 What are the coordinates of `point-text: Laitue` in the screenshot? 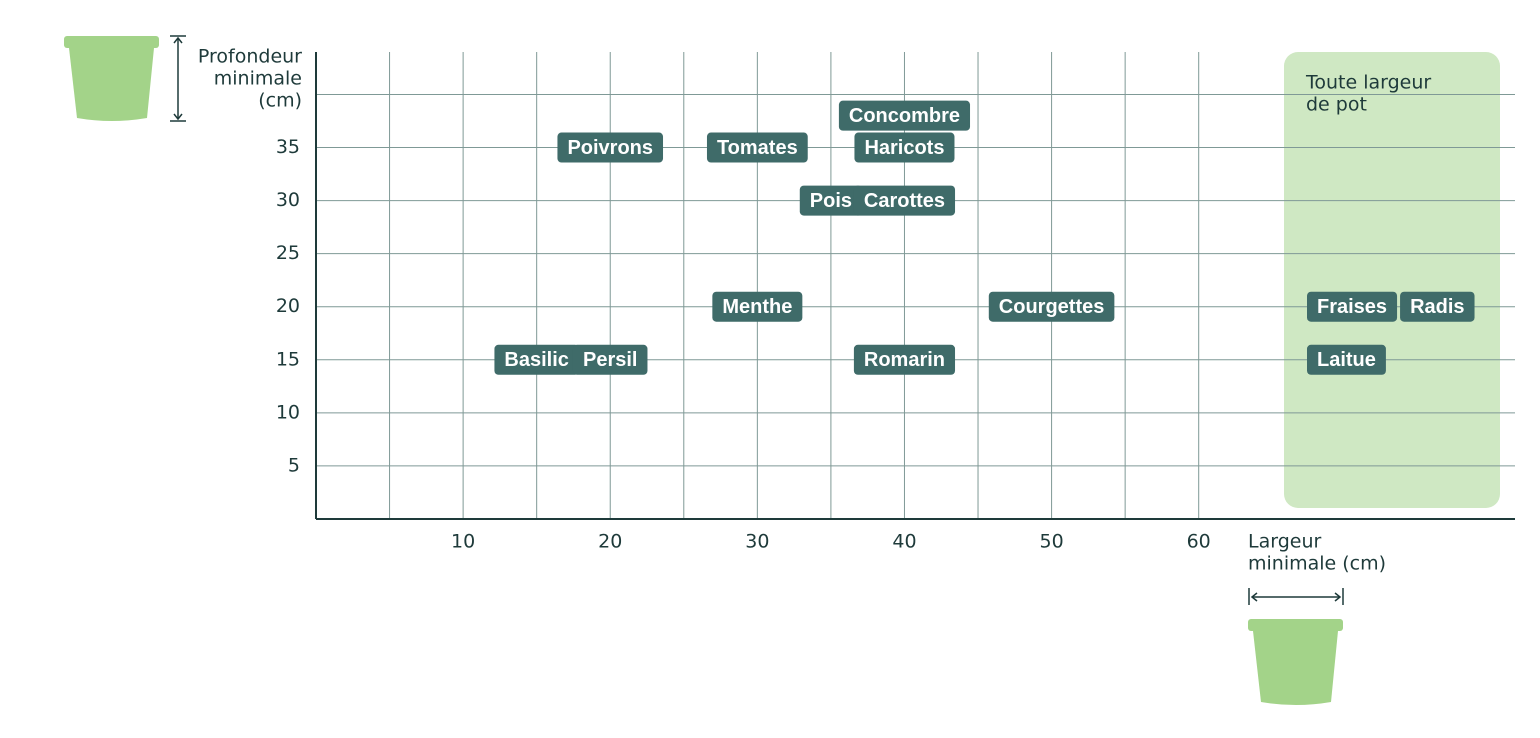 It's located at (1346, 360).